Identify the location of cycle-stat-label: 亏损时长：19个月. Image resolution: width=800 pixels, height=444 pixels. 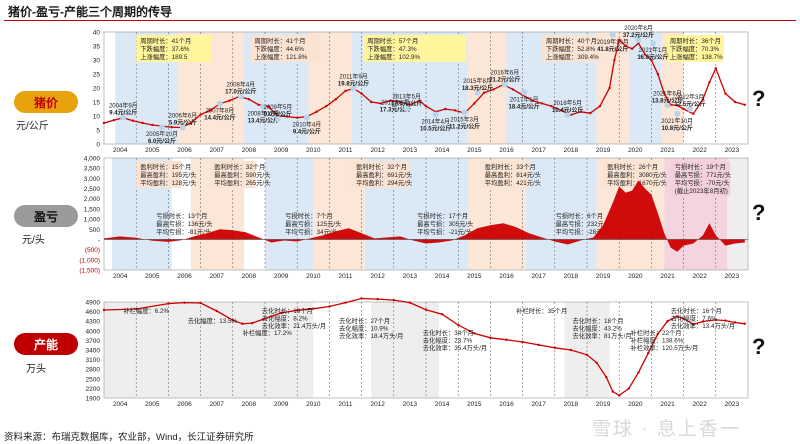
(700, 166).